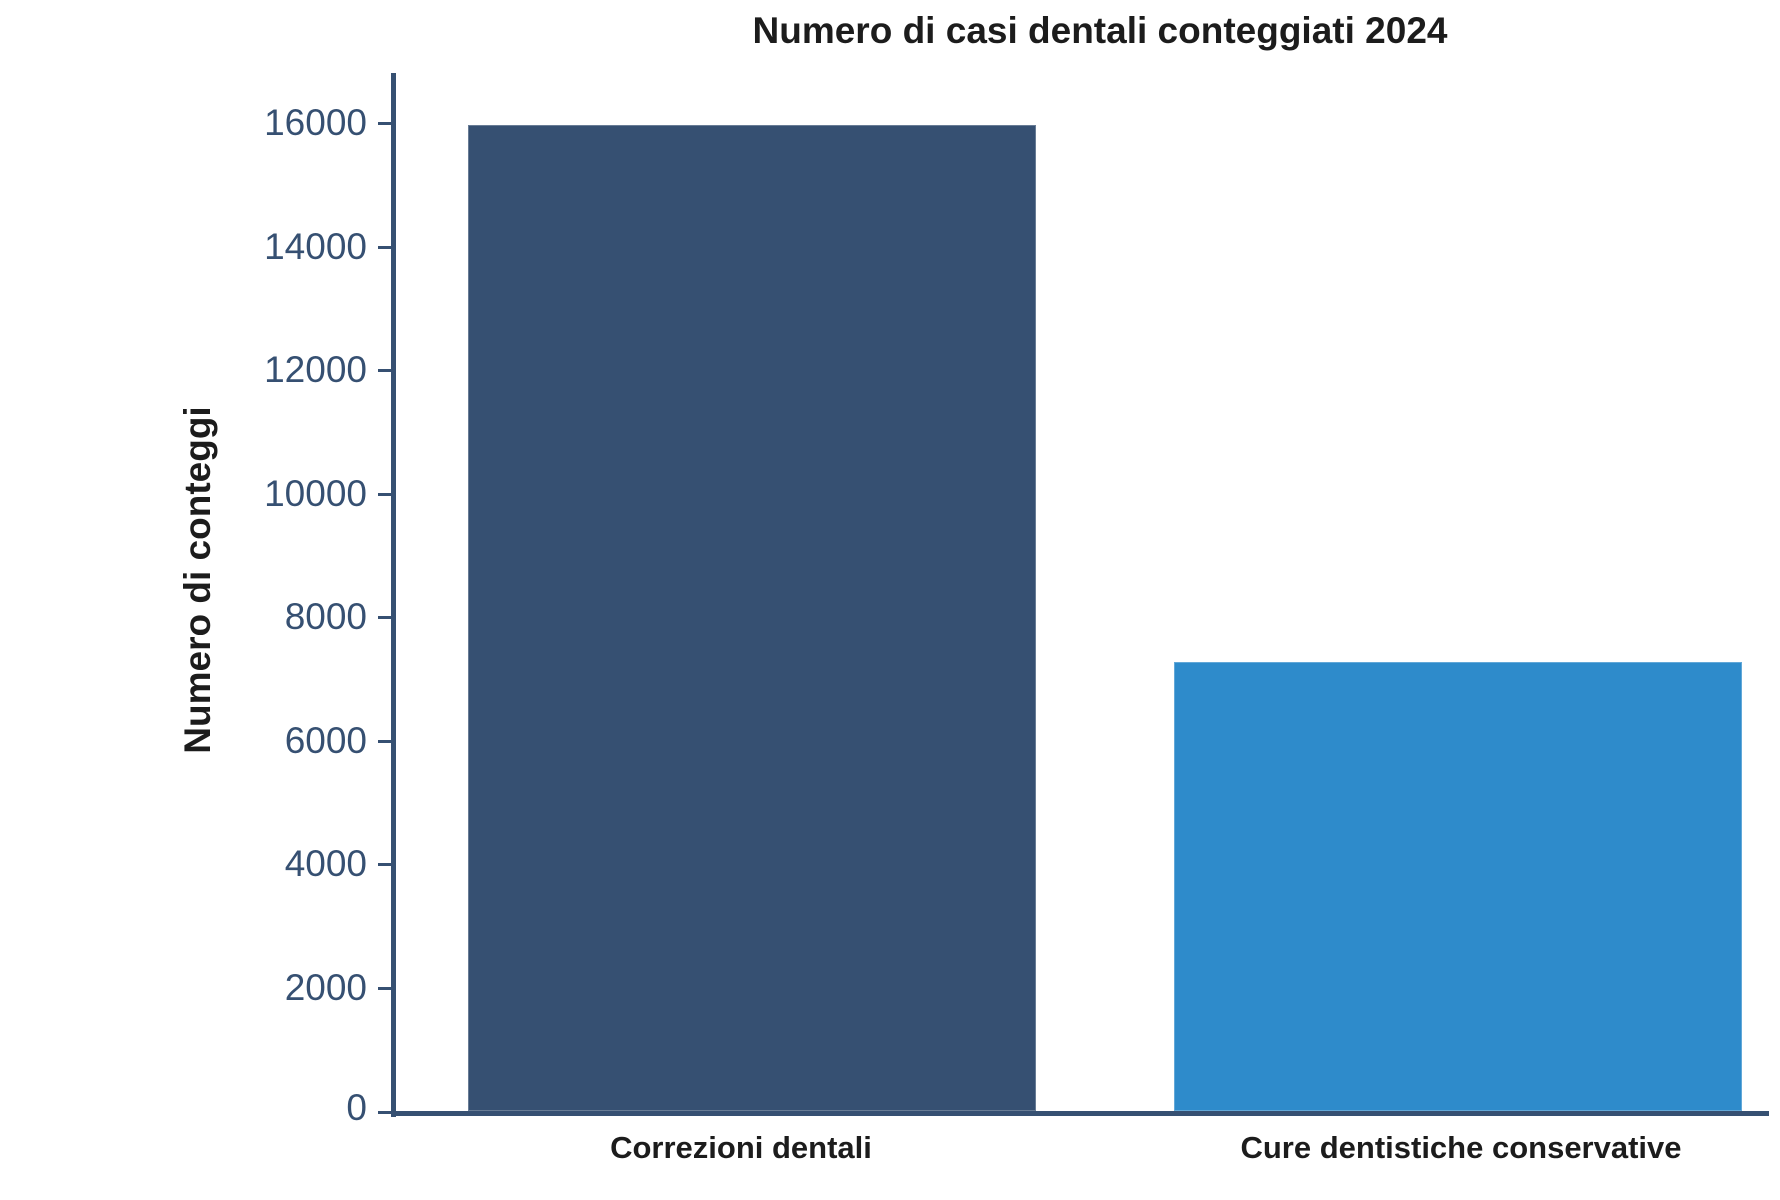  Describe the element at coordinates (315, 369) in the screenshot. I see `y-tick-label: 12000` at that location.